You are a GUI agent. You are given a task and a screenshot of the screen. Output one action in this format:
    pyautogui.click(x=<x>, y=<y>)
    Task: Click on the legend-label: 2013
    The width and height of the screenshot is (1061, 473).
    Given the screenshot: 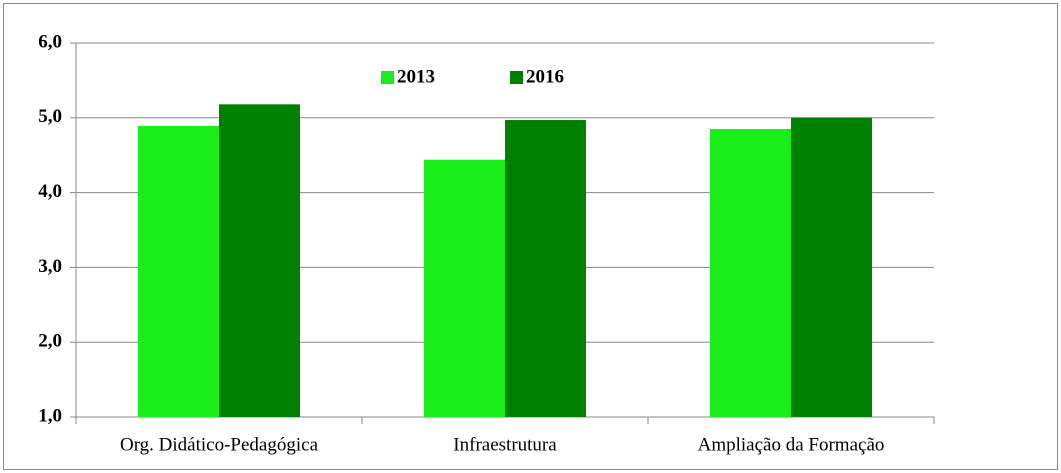 What is the action you would take?
    pyautogui.click(x=416, y=76)
    